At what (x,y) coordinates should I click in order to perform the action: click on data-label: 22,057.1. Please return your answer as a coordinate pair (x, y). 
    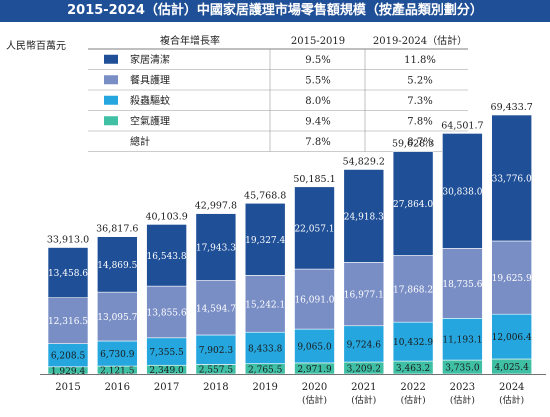
    Looking at the image, I should click on (314, 229).